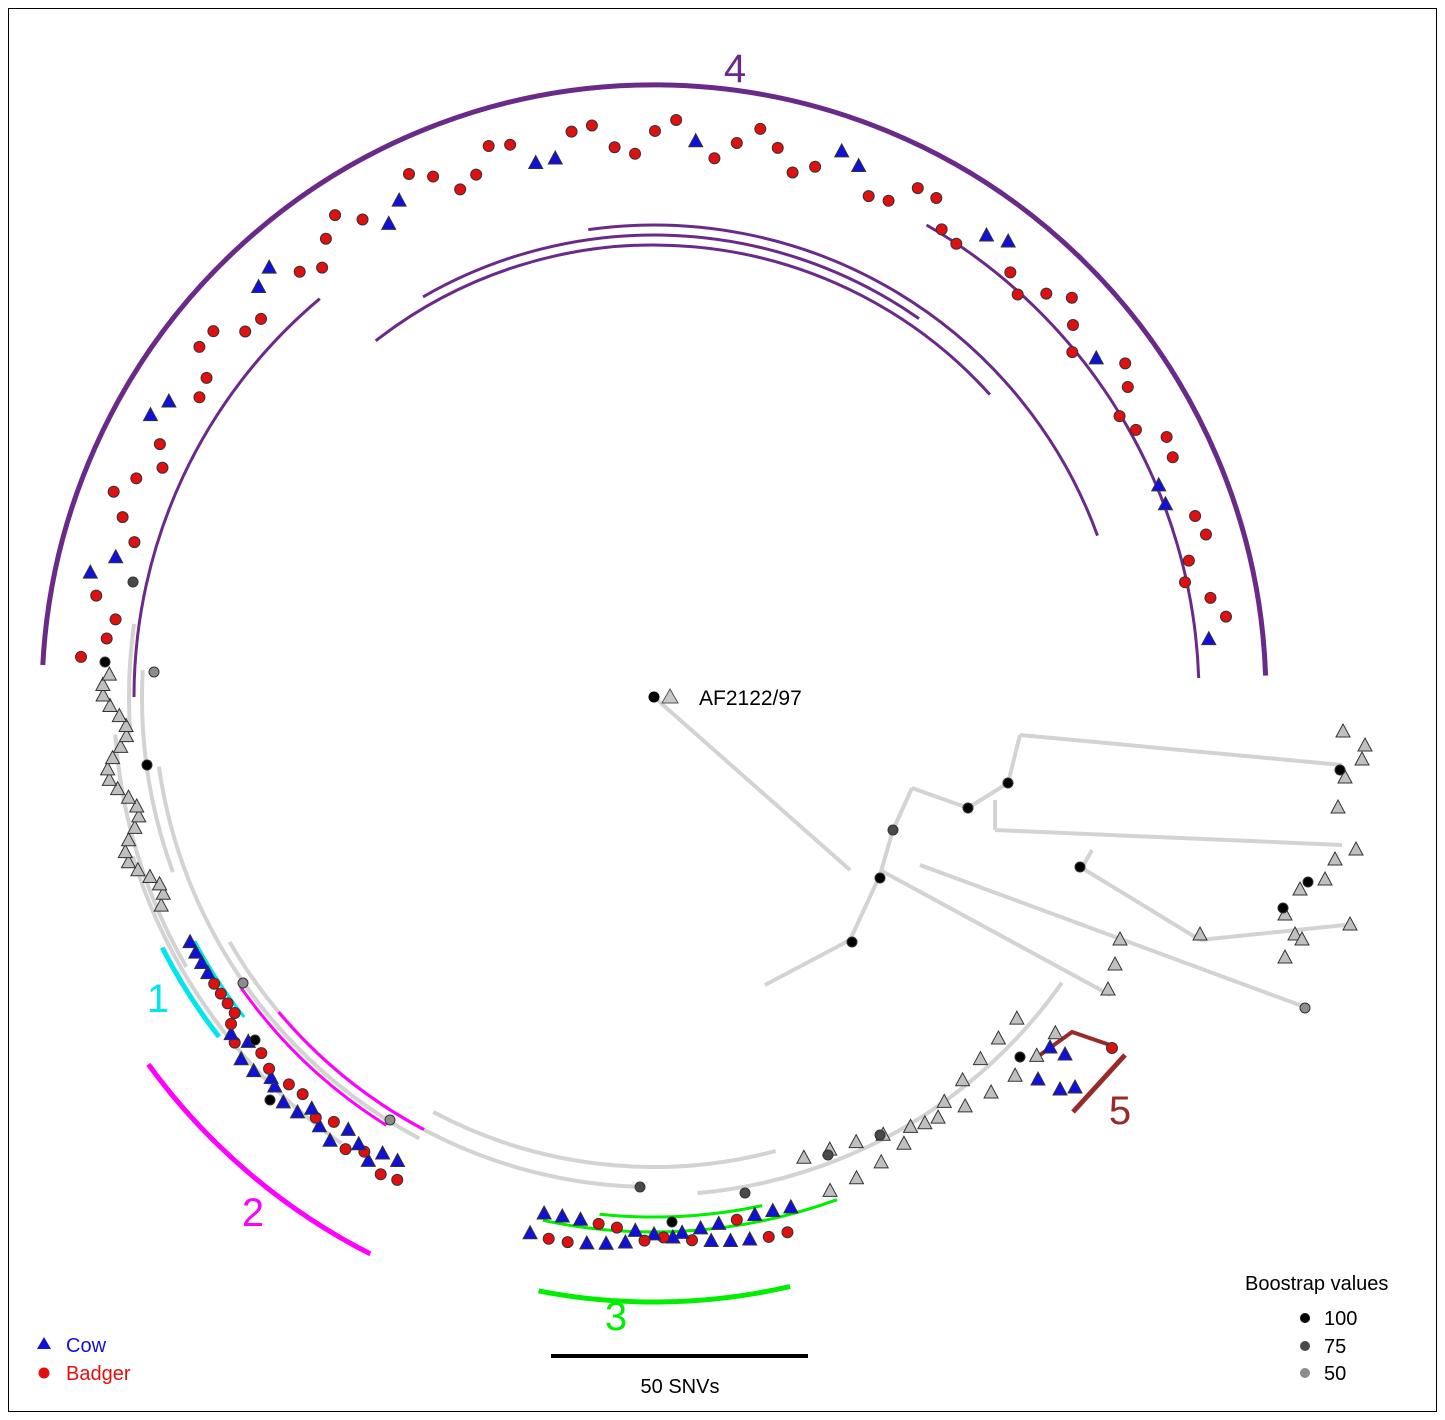 The image size is (1445, 1420). What do you see at coordinates (616, 1317) in the screenshot?
I see `clade-label-3: 3` at bounding box center [616, 1317].